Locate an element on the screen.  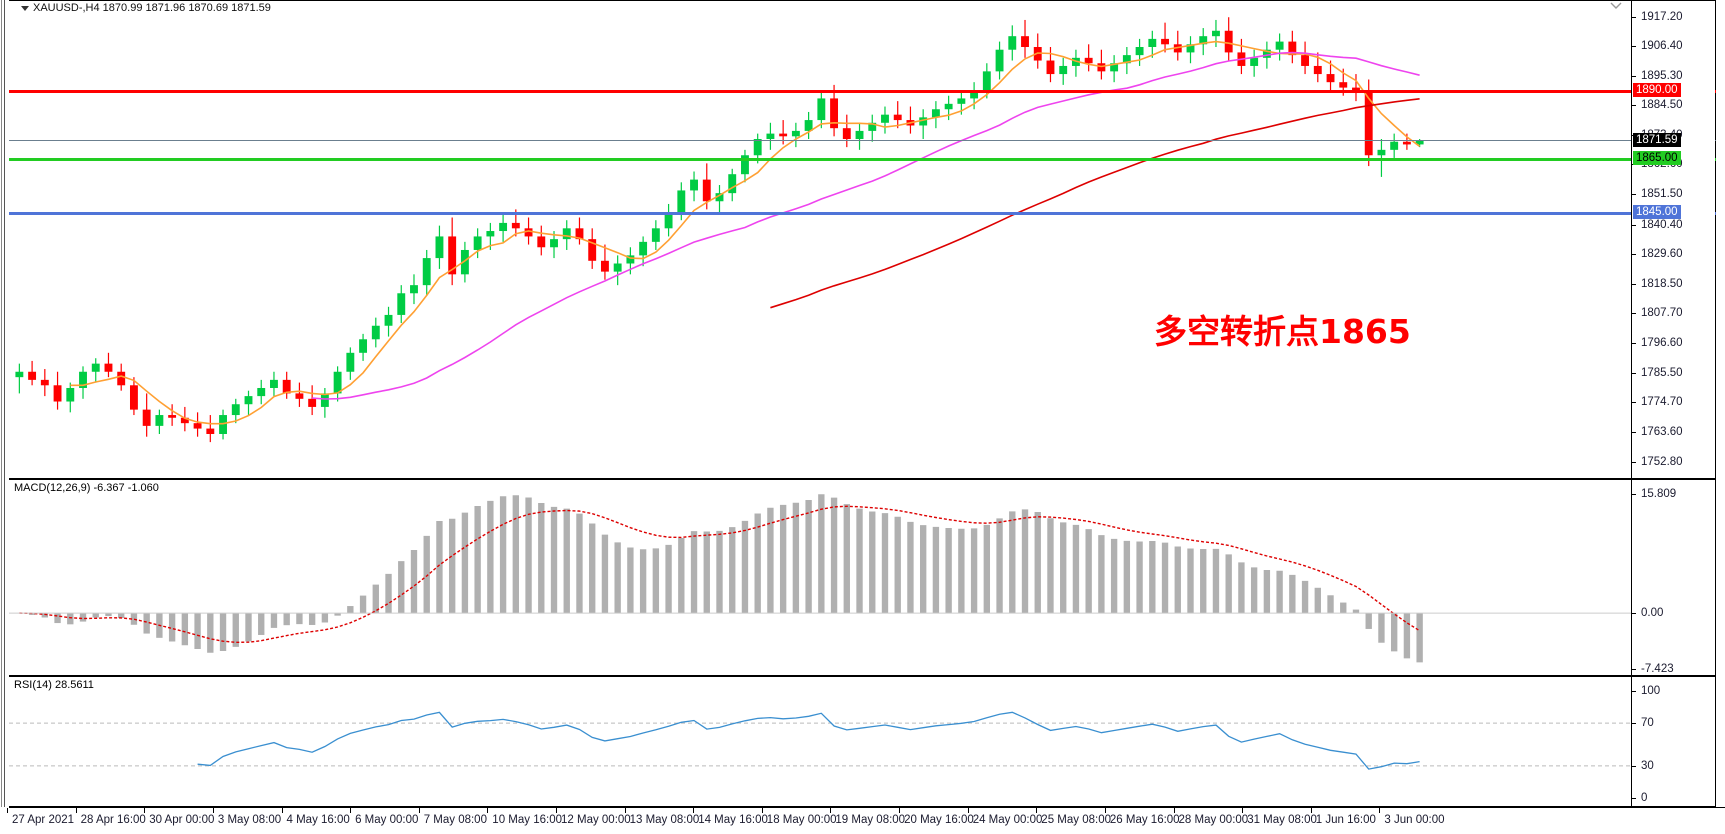
time-tick: 3 Jun 00:00 is located at coordinates (1412, 817).